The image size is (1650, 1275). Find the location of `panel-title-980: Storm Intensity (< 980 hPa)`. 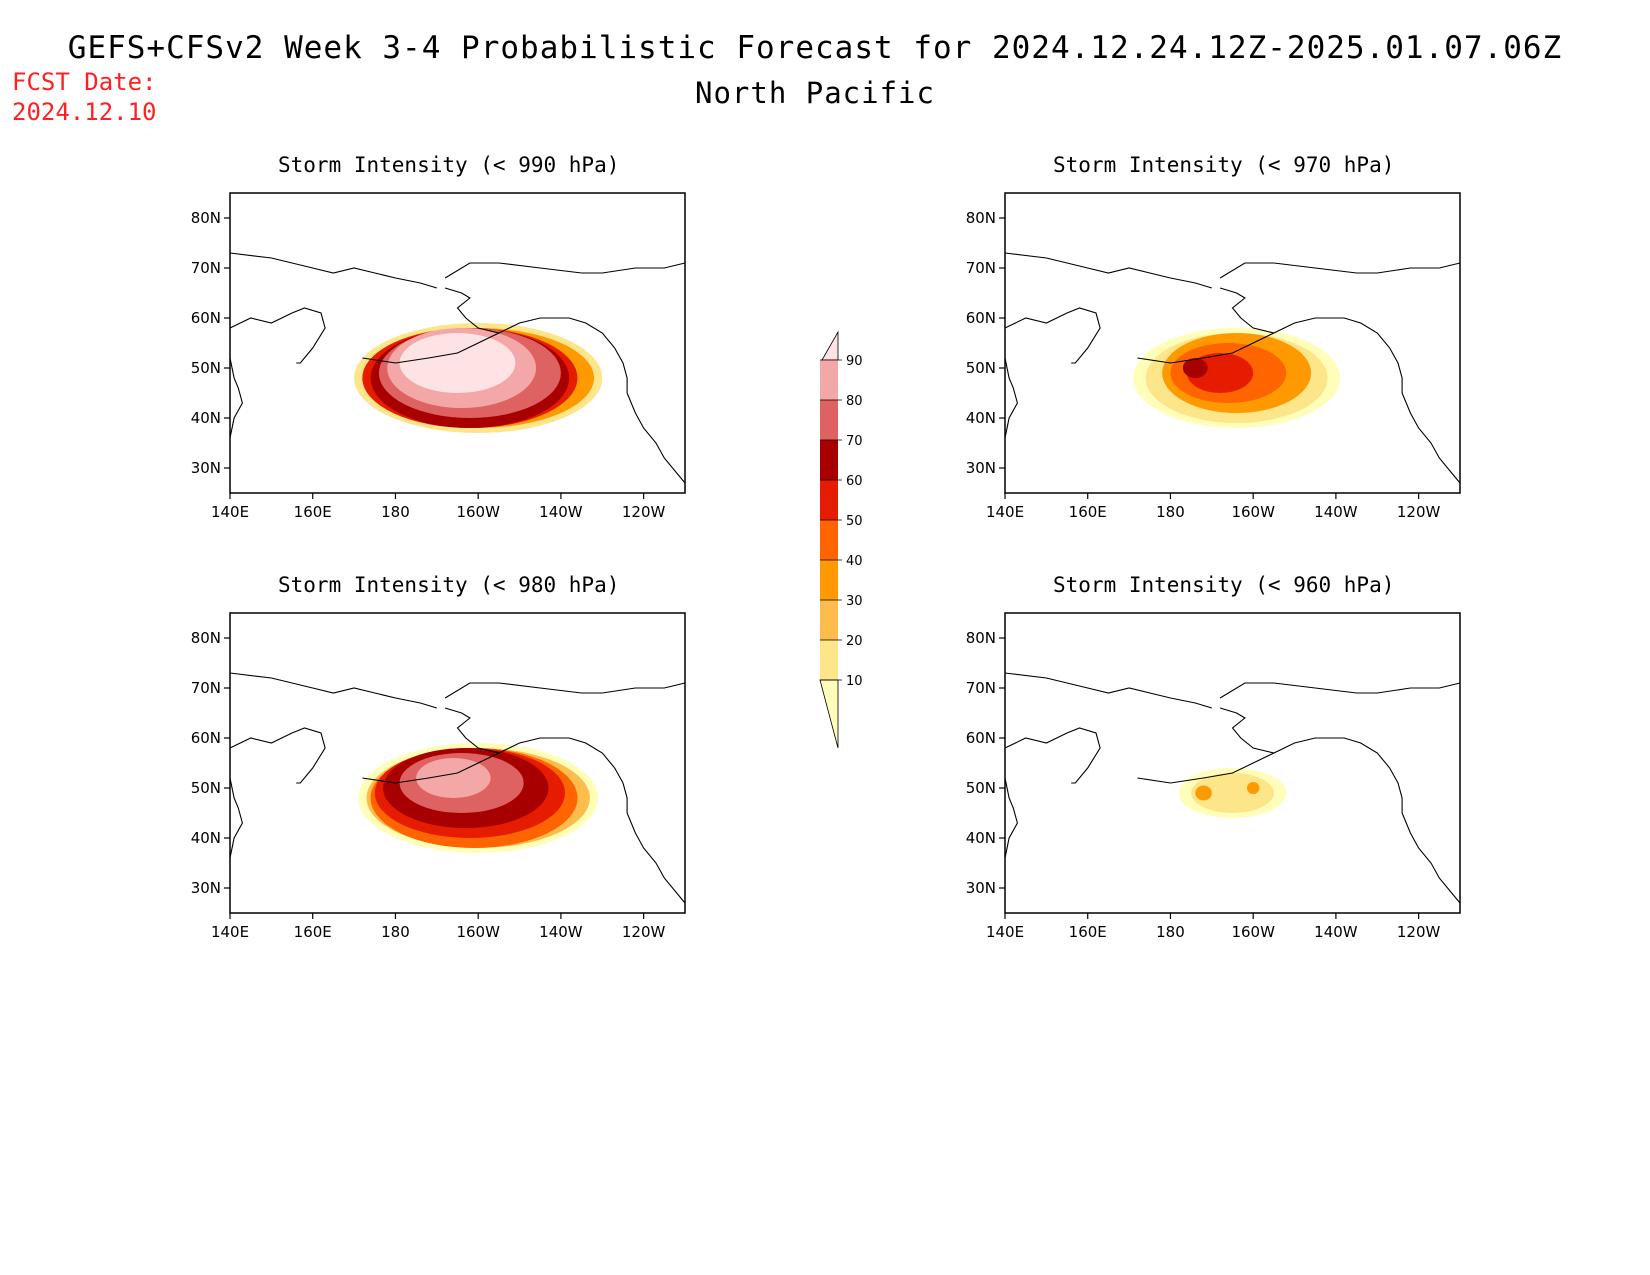

panel-title-980: Storm Intensity (< 980 hPa) is located at coordinates (449, 585).